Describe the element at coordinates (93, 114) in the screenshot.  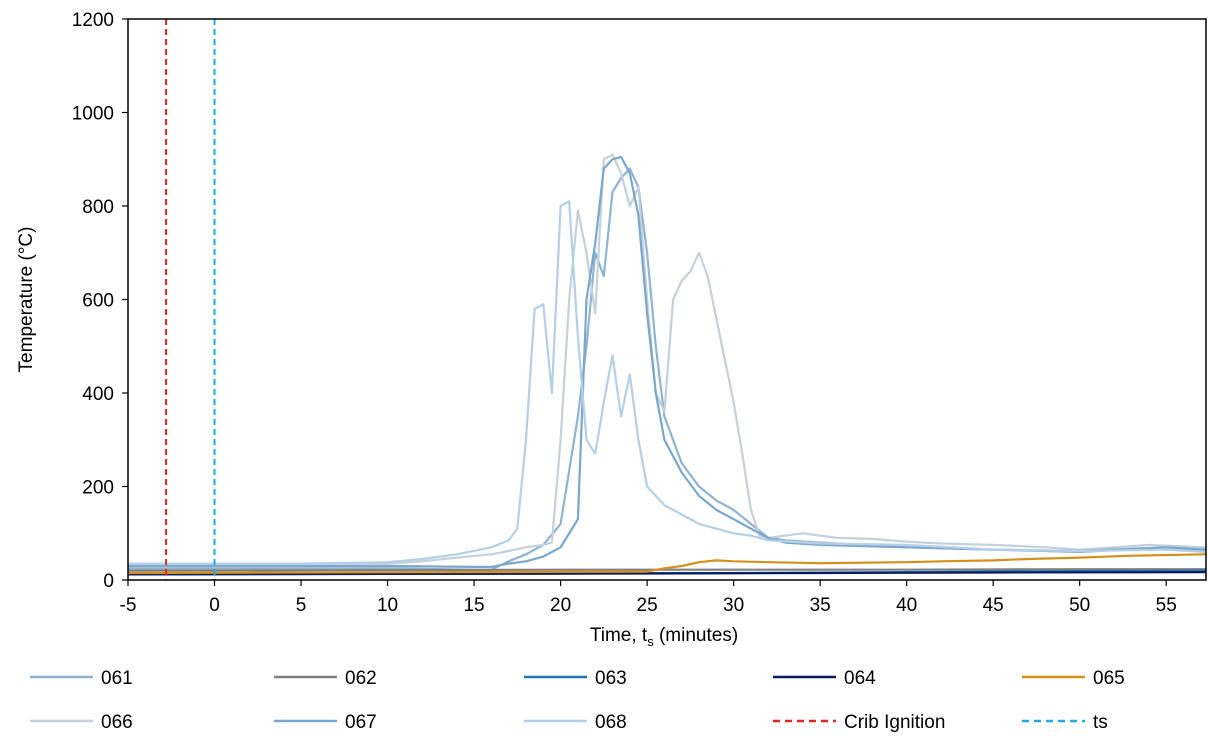
I see `y-tick-label: 1000` at that location.